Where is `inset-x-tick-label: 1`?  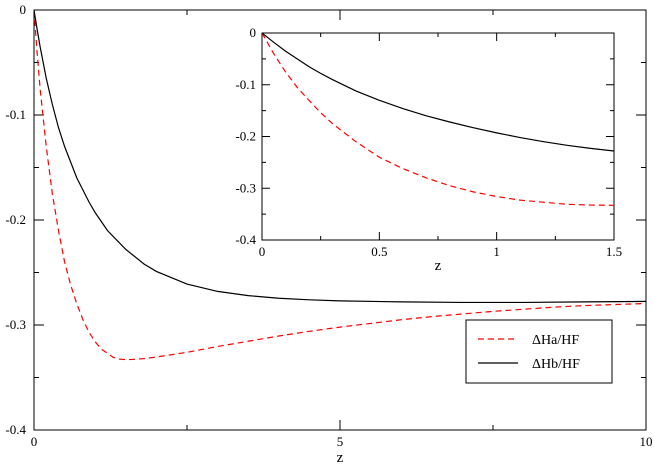 inset-x-tick-label: 1 is located at coordinates (496, 251).